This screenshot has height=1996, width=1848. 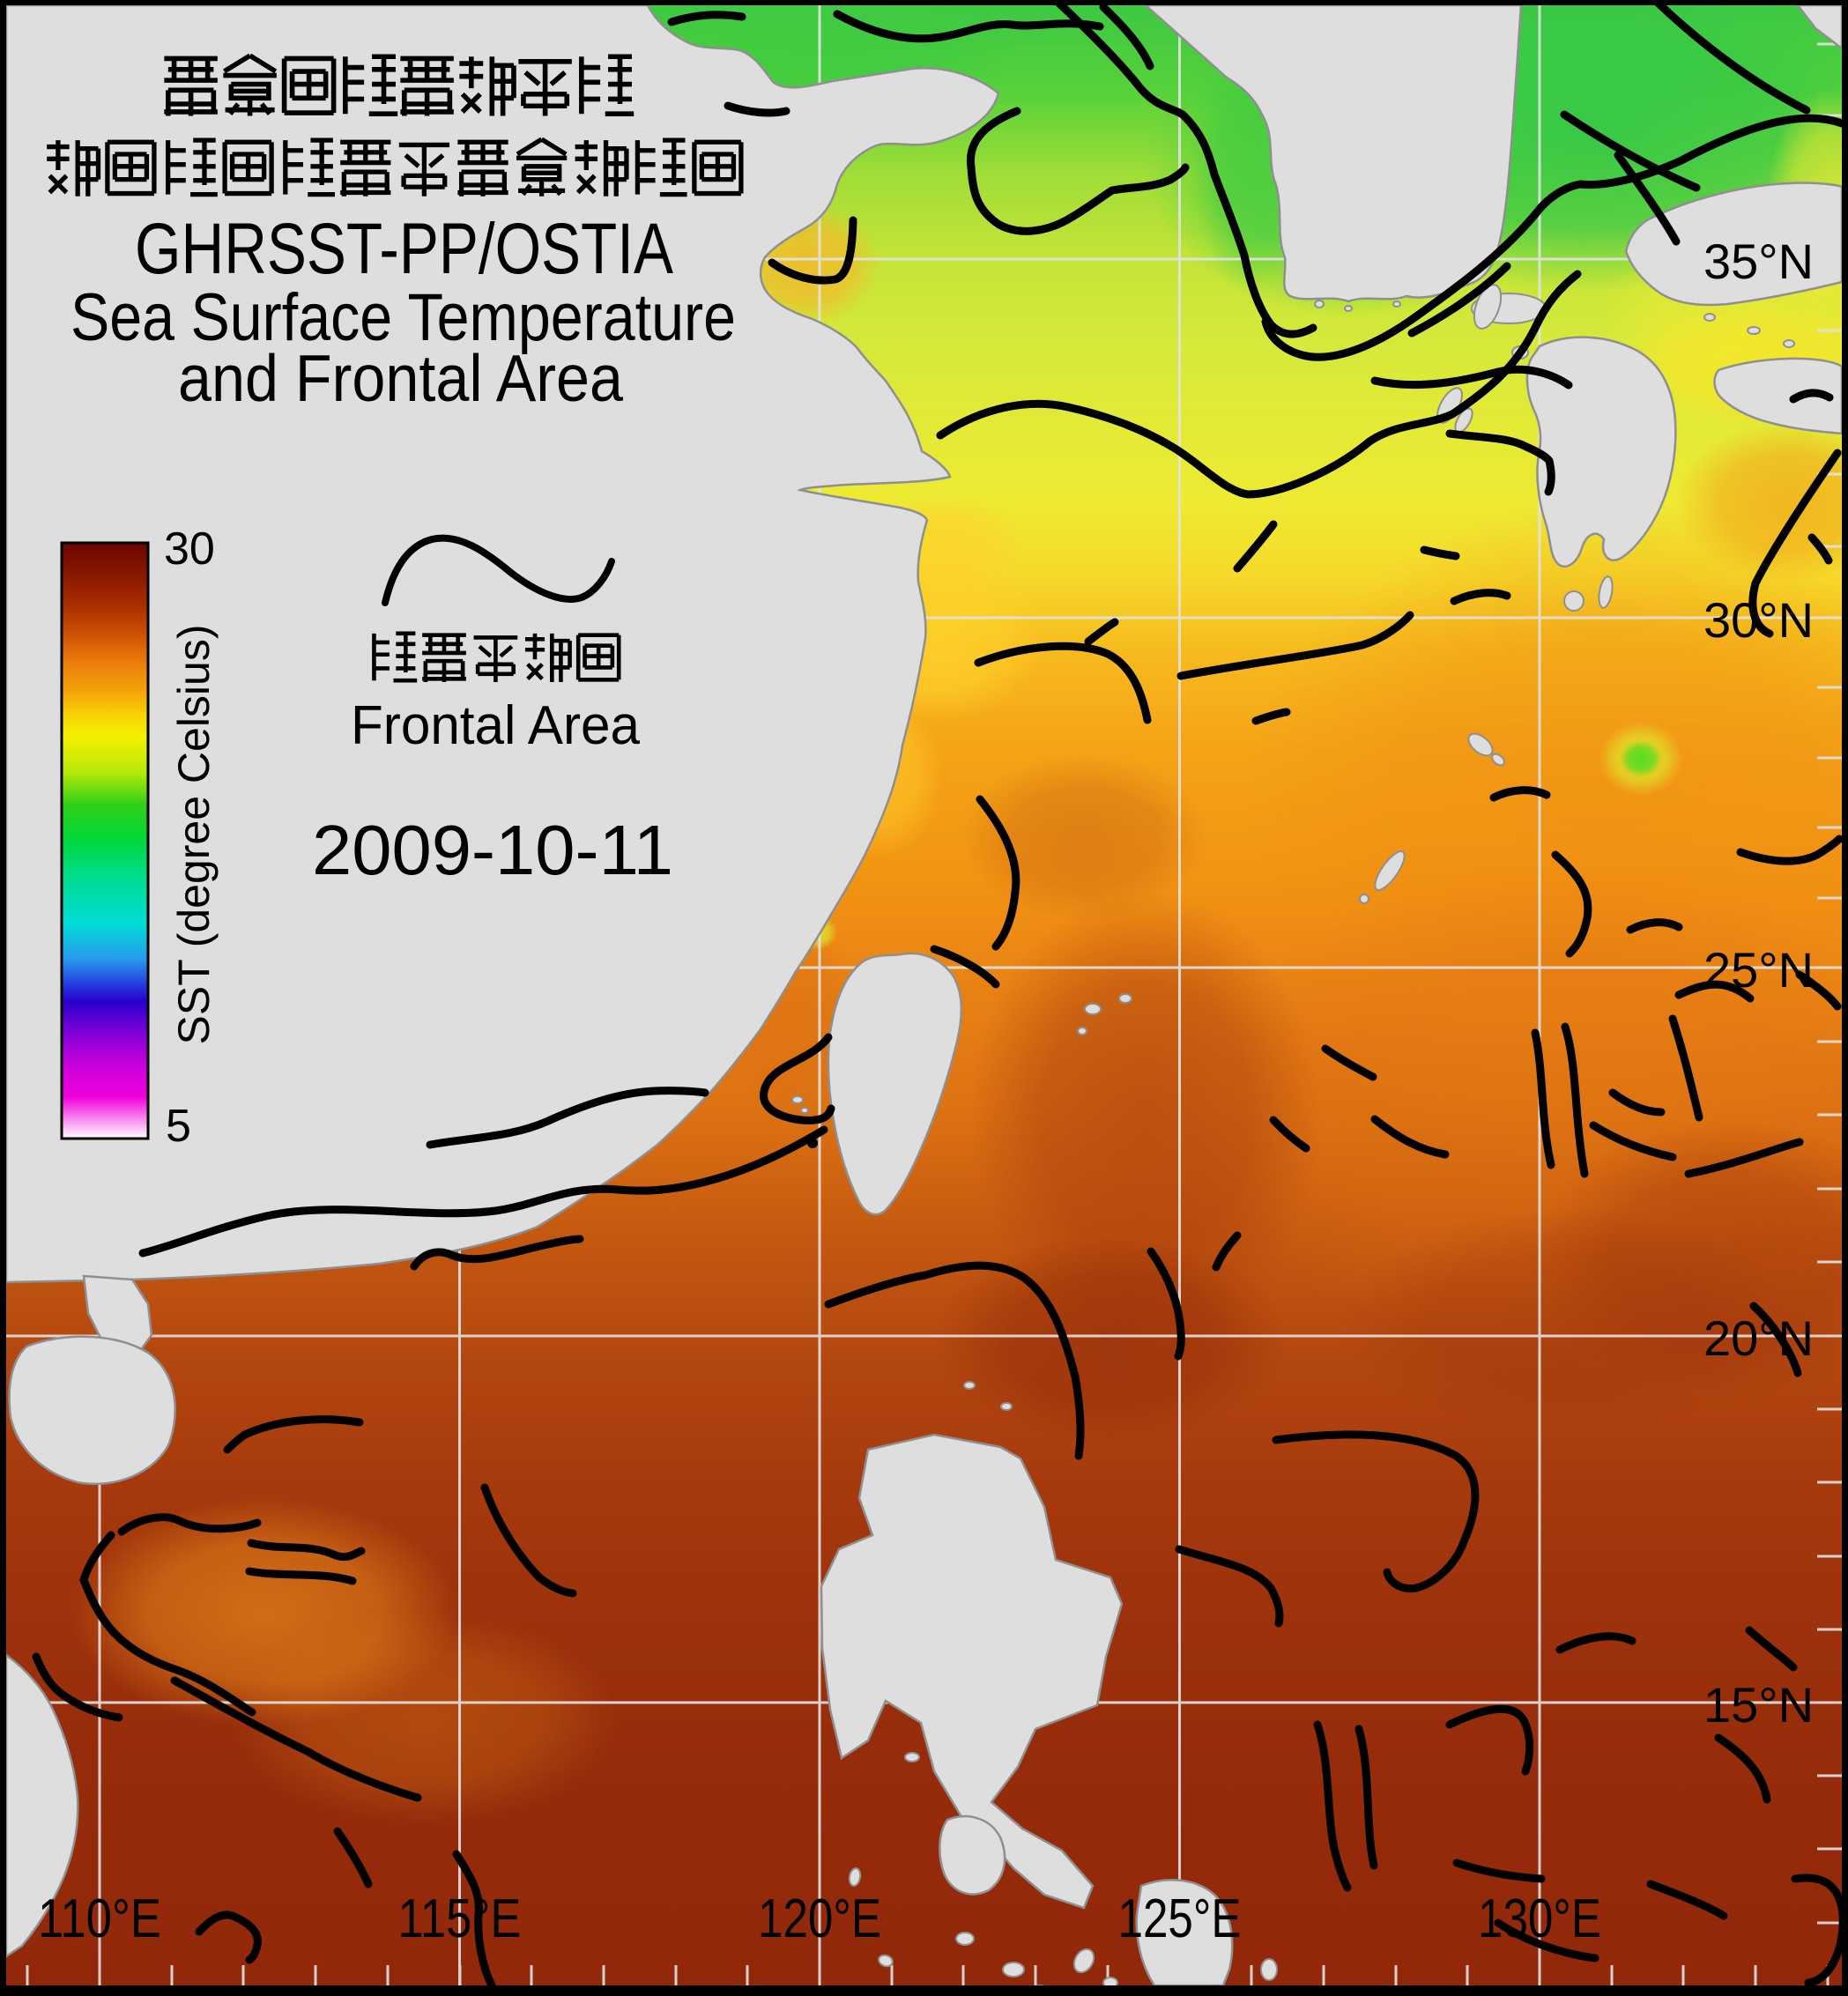 I want to click on svg-text: GHRSST-PP/OSTIA, so click(x=404, y=249).